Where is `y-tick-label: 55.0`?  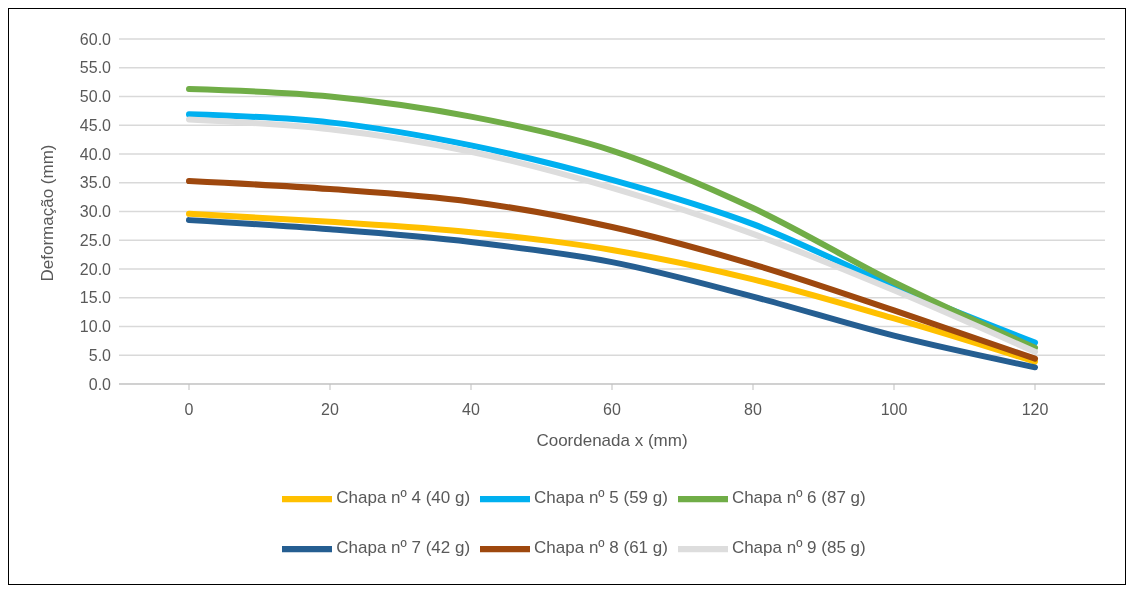
y-tick-label: 55.0 is located at coordinates (95, 68).